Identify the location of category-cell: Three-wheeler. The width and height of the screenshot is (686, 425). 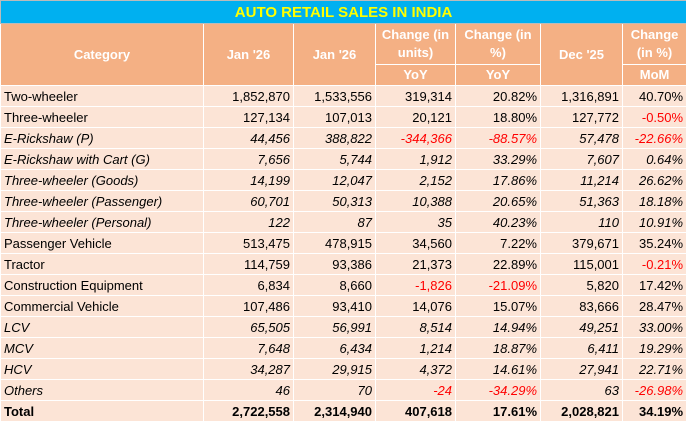
(102, 117).